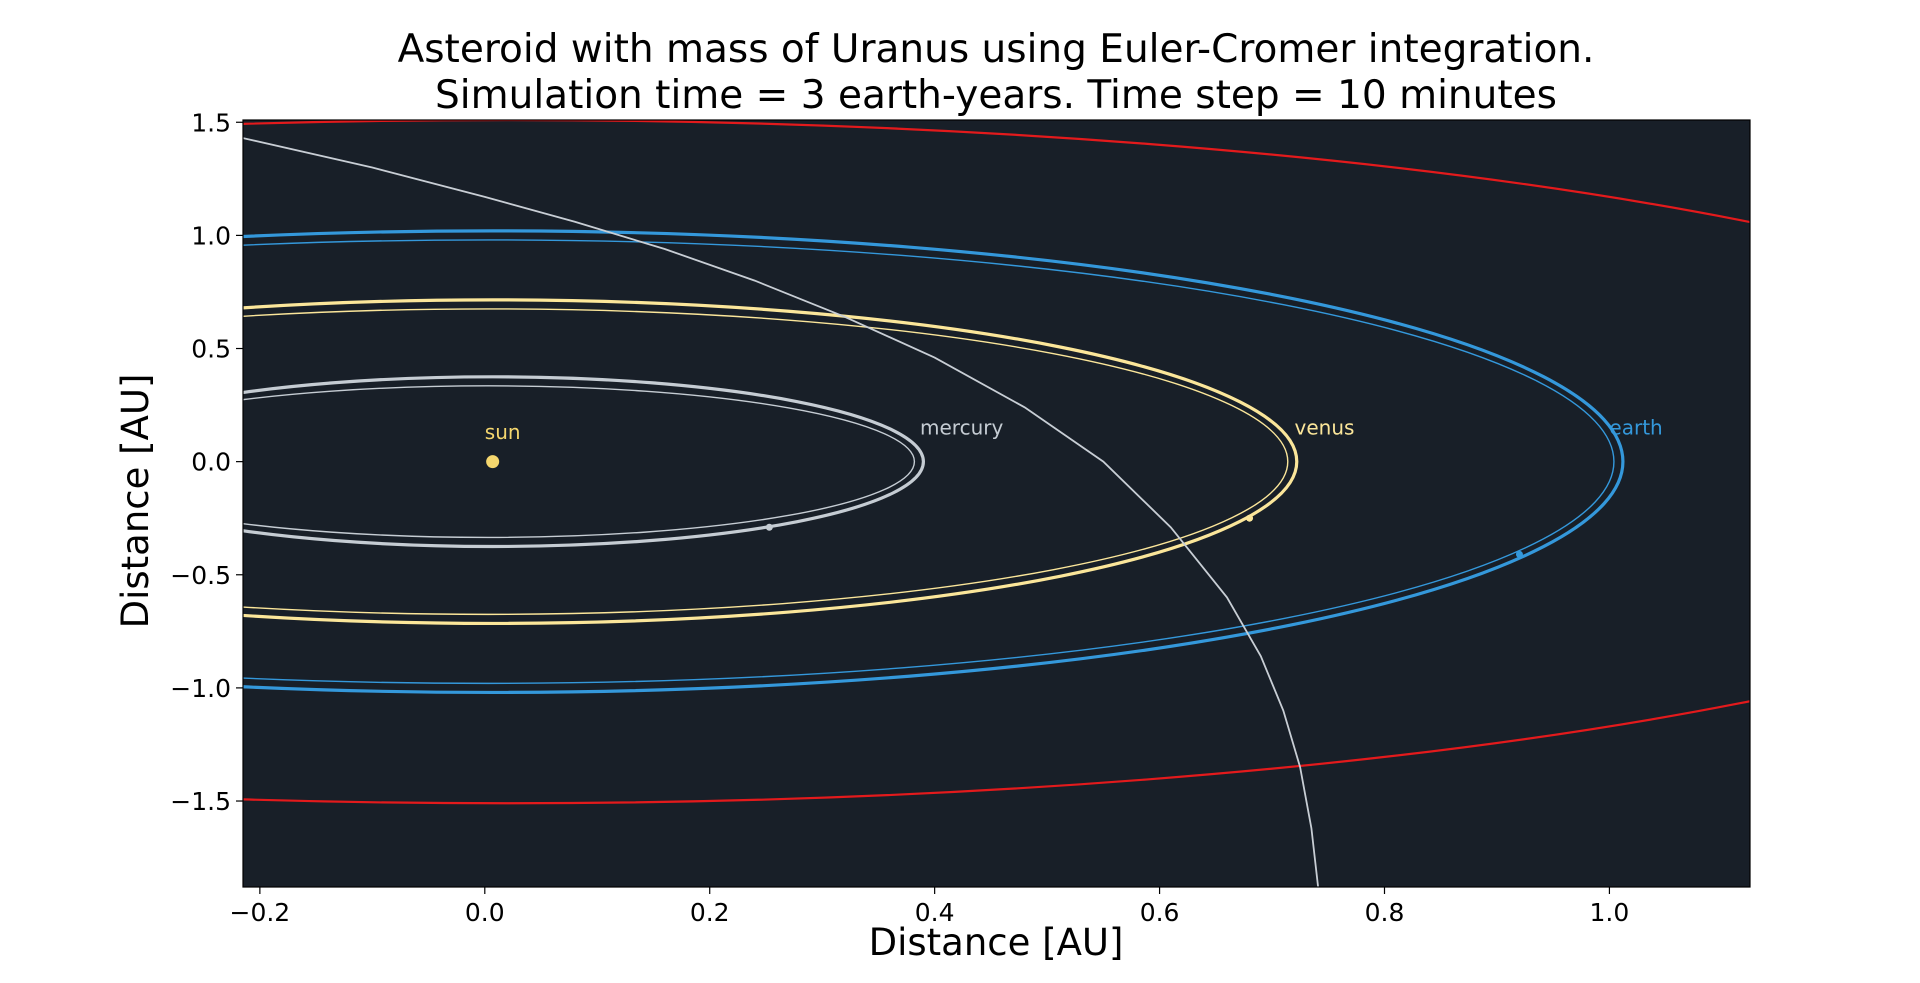 This screenshot has width=1920, height=983. What do you see at coordinates (200, 688) in the screenshot?
I see `y-tick-label: −1.0` at bounding box center [200, 688].